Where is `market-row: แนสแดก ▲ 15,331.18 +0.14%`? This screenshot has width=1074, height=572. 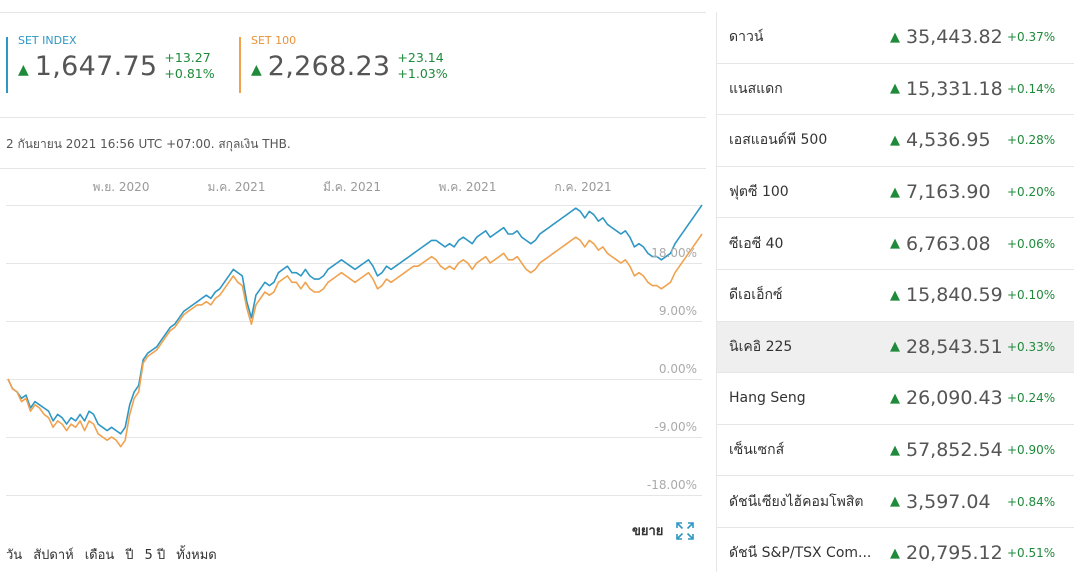 market-row: แนสแดก ▲ 15,331.18 +0.14% is located at coordinates (895, 90).